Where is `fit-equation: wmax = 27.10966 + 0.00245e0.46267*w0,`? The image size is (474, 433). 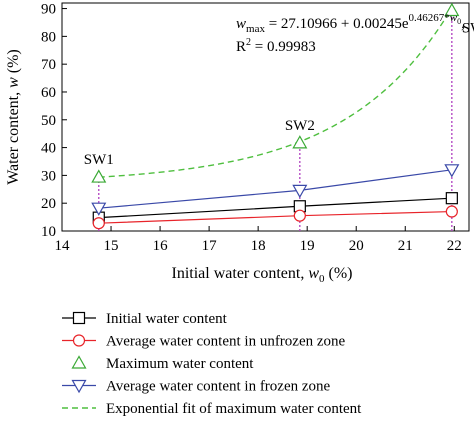
fit-equation: wmax = 27.10966 + 0.00245e0.46267*w0, is located at coordinates (350, 23).